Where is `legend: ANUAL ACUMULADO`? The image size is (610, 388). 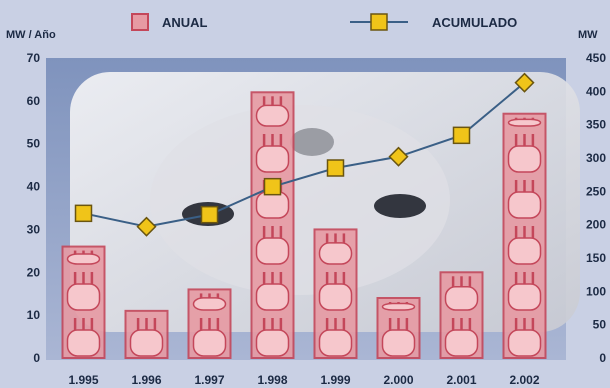
legend: ANUAL ACUMULADO is located at coordinates (324, 22).